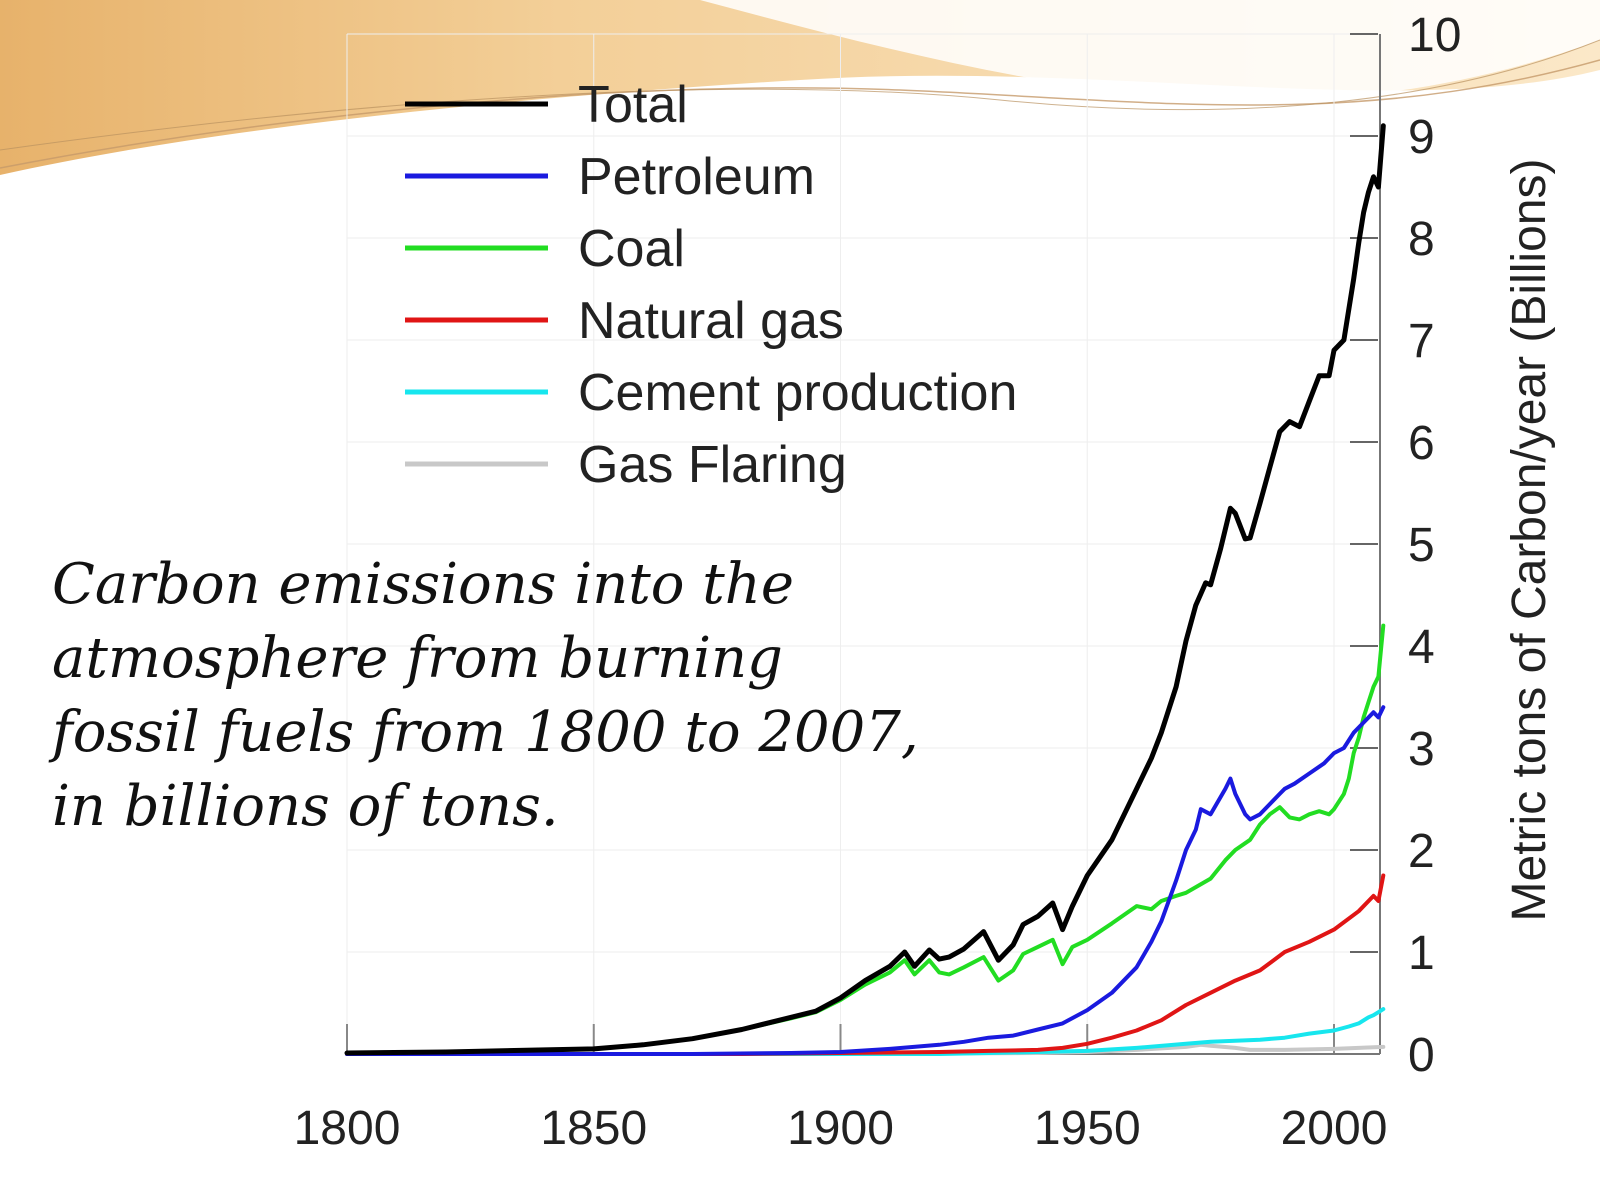  Describe the element at coordinates (417, 658) in the screenshot. I see `caption-line-2: atmosphere from burning` at that location.